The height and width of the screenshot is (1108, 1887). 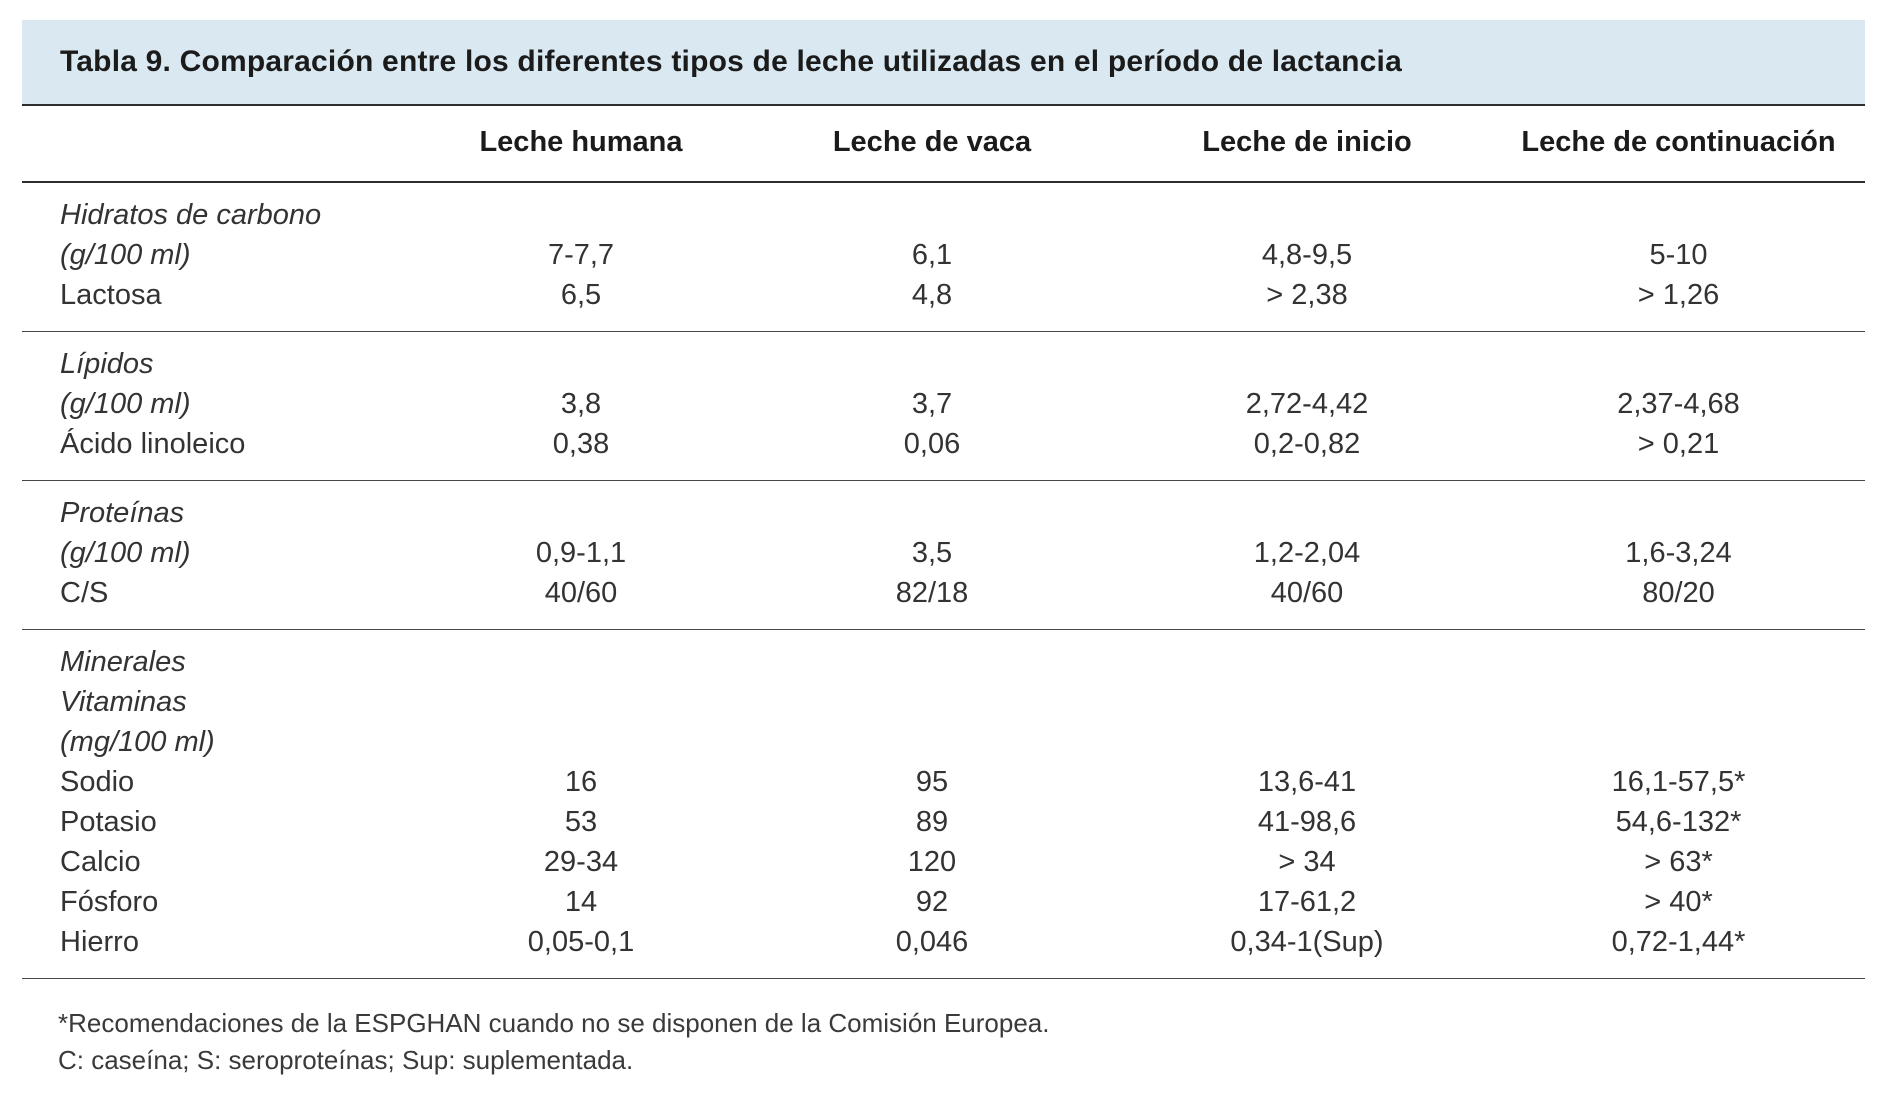 What do you see at coordinates (932, 593) in the screenshot?
I see `cell-value: 82/18` at bounding box center [932, 593].